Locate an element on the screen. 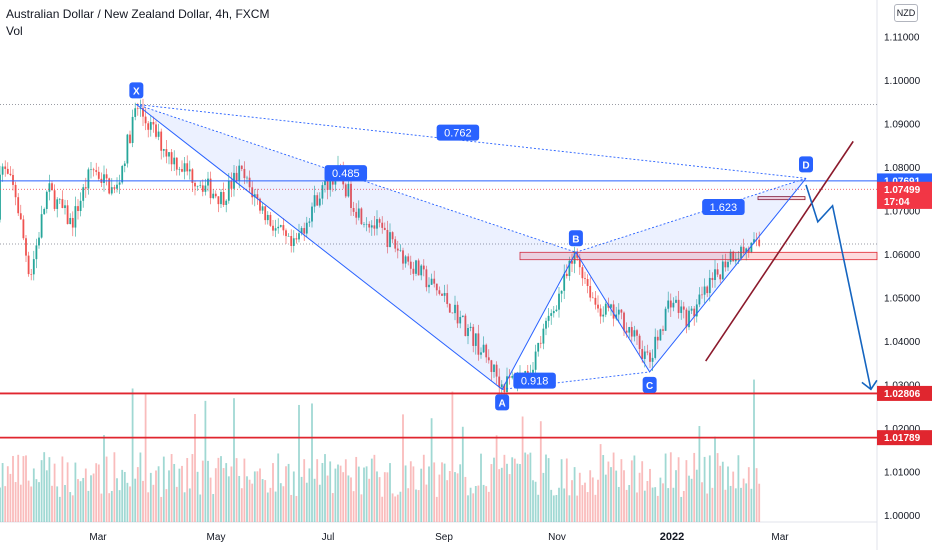  volume-indicator-label: Vol is located at coordinates (14, 31).